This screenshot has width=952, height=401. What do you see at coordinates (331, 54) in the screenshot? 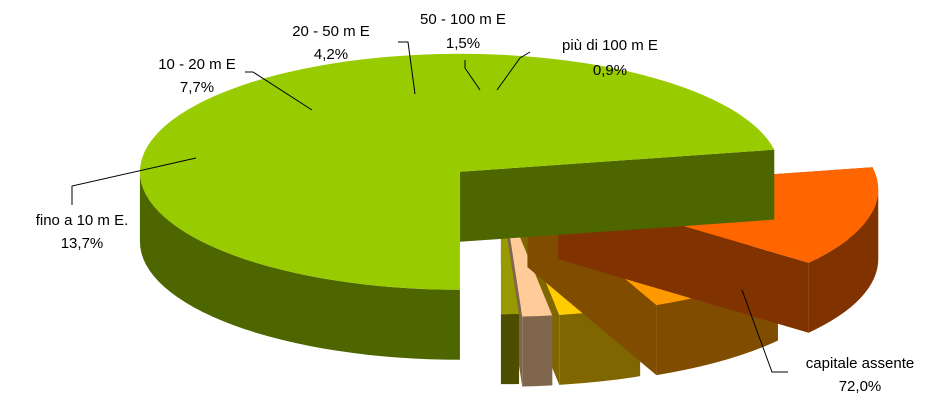
I see `label-20-50-value: 4,2%` at bounding box center [331, 54].